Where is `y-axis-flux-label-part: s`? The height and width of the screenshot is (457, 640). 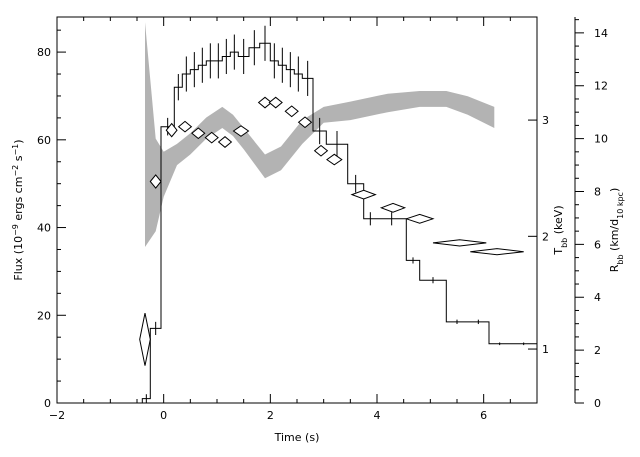 y-axis-flux-label-part: s is located at coordinates (18, 159).